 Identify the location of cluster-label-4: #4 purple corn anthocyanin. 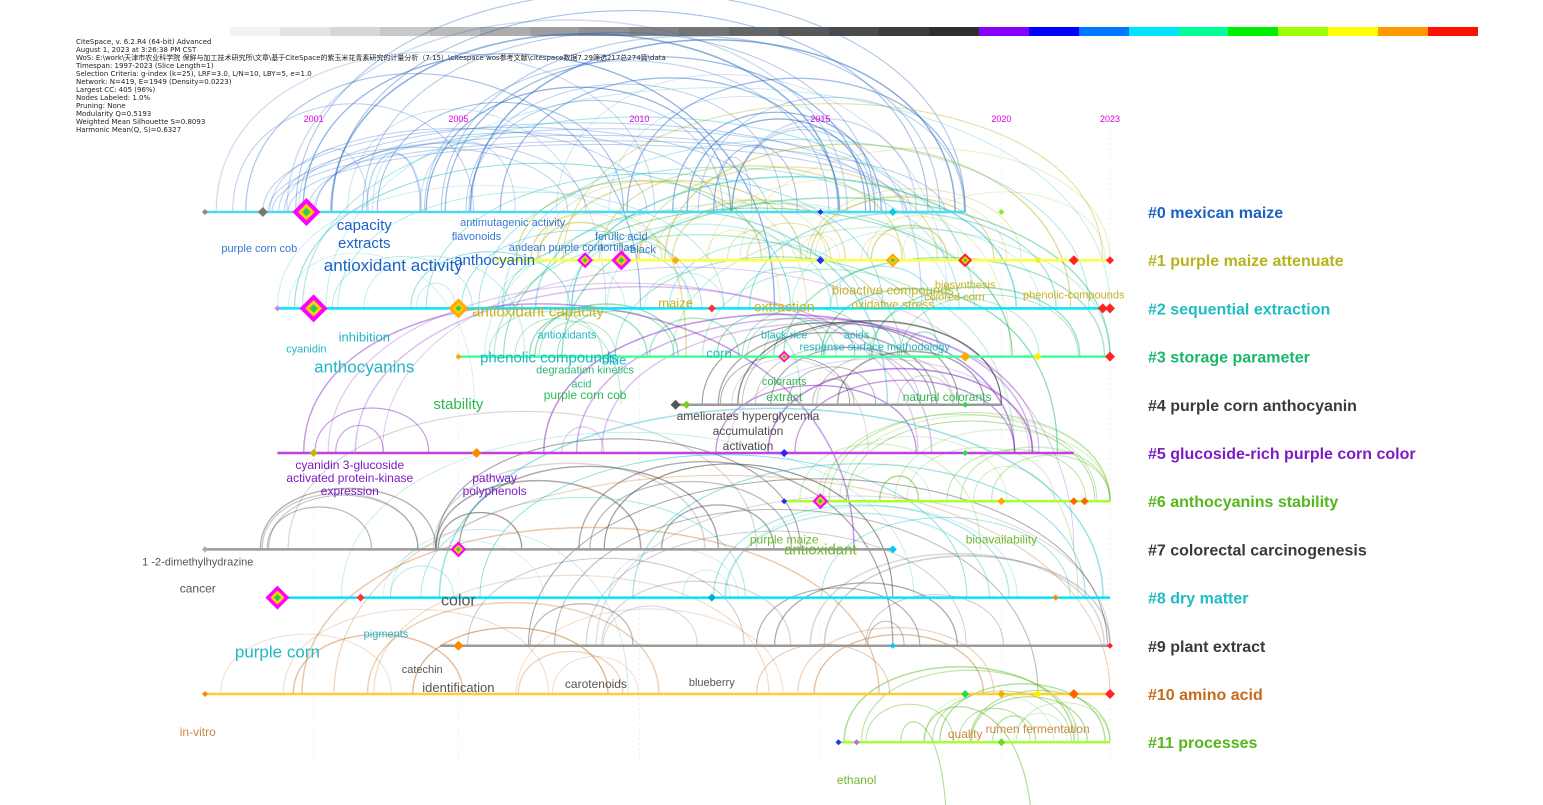
(1252, 406).